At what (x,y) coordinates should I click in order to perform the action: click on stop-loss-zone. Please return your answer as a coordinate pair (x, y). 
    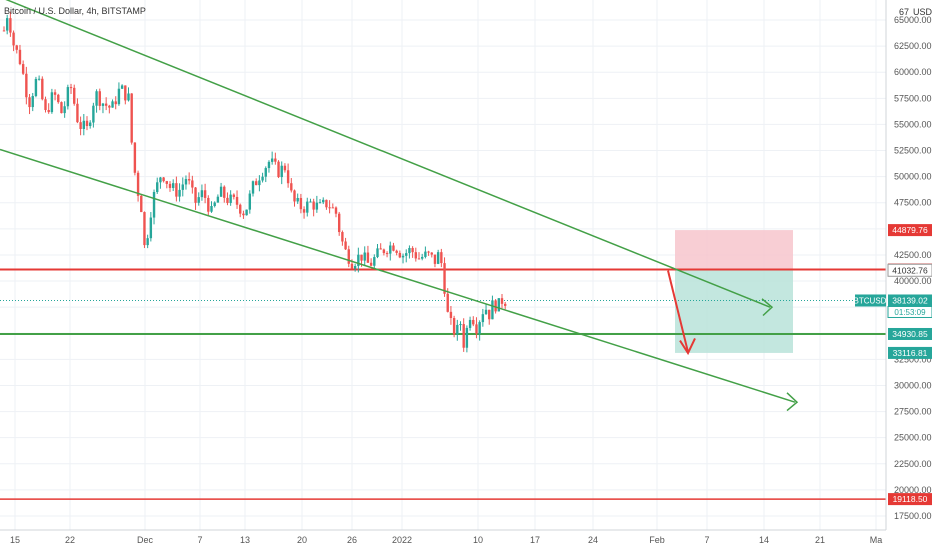
    Looking at the image, I should click on (734, 250).